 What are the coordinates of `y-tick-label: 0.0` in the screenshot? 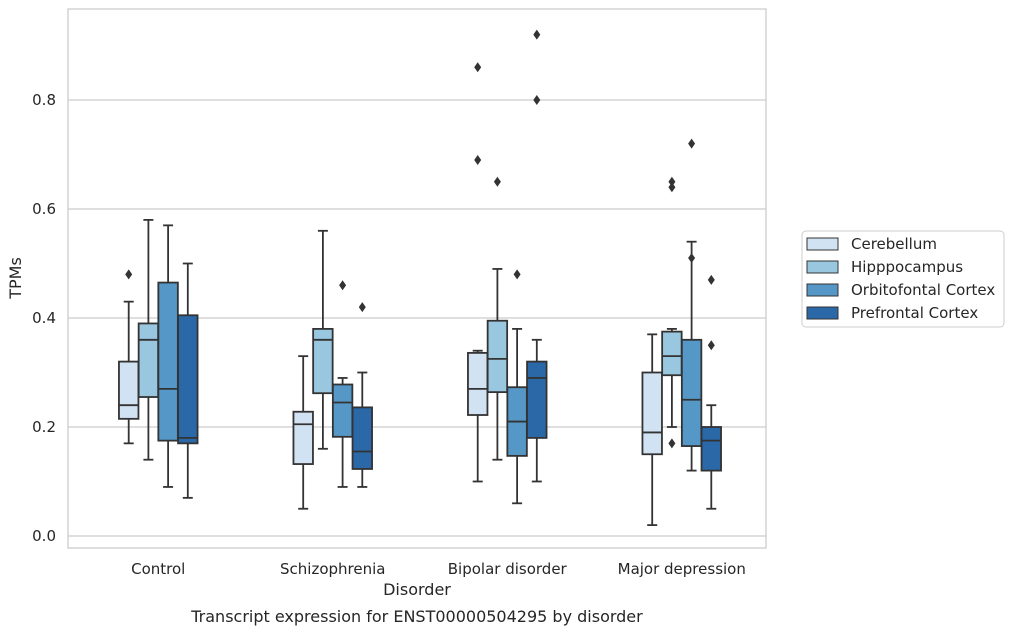 It's located at (44, 536).